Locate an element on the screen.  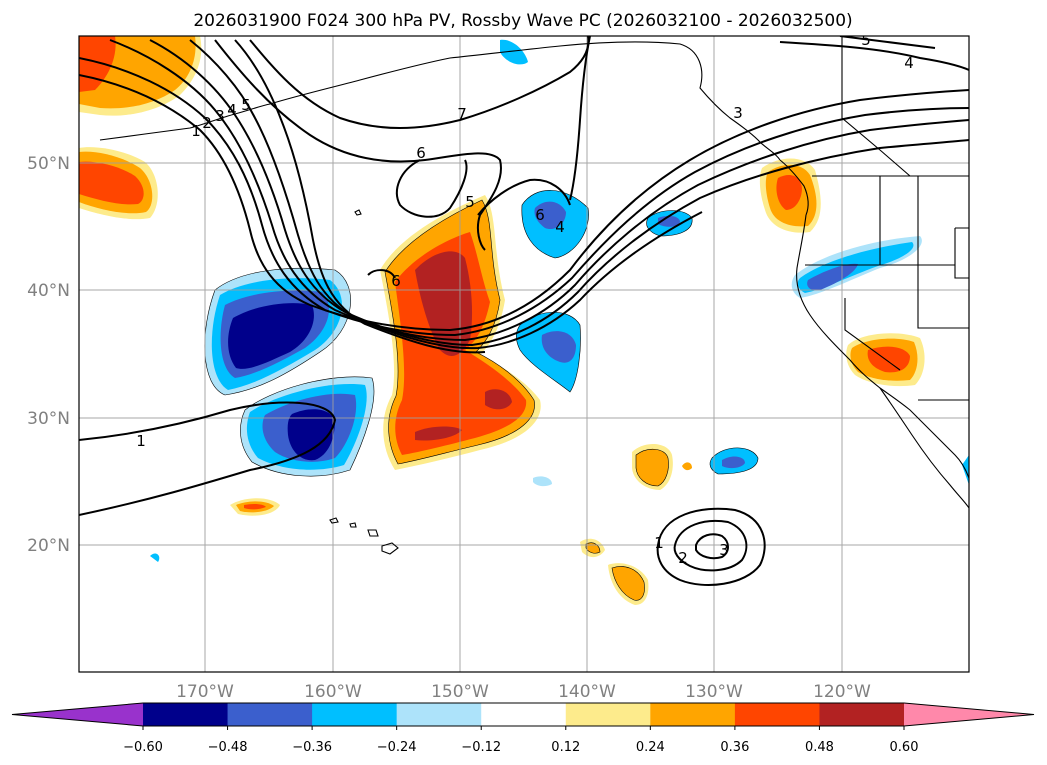
lon-tick-label: 130°W is located at coordinates (714, 692).